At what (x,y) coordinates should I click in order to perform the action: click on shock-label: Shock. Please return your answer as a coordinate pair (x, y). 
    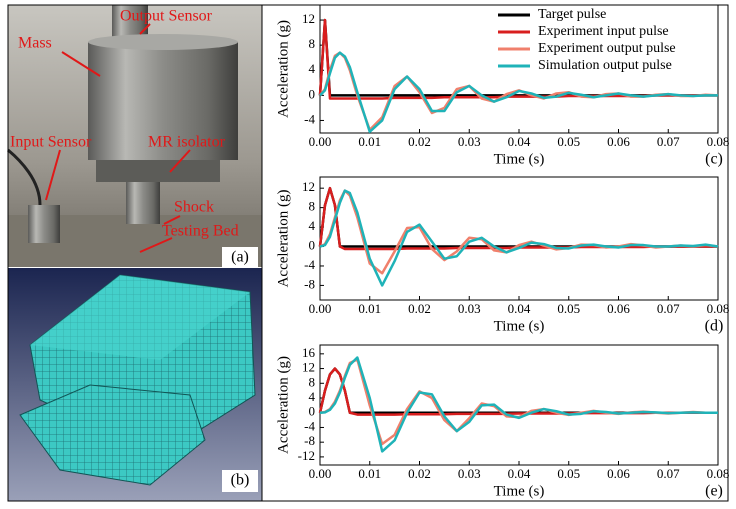
    Looking at the image, I should click on (194, 207).